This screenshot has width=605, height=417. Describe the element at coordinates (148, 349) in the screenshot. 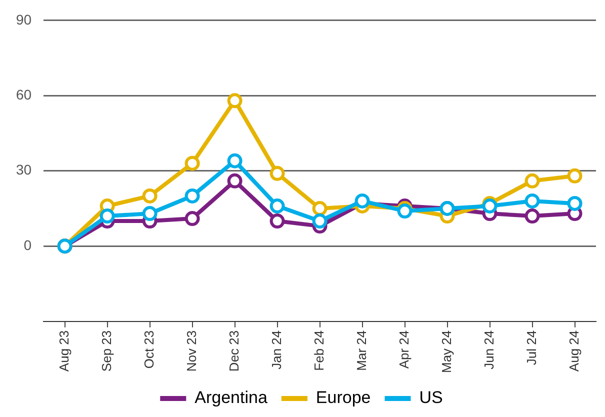

I see `x-tick-label: Oct 23` at that location.